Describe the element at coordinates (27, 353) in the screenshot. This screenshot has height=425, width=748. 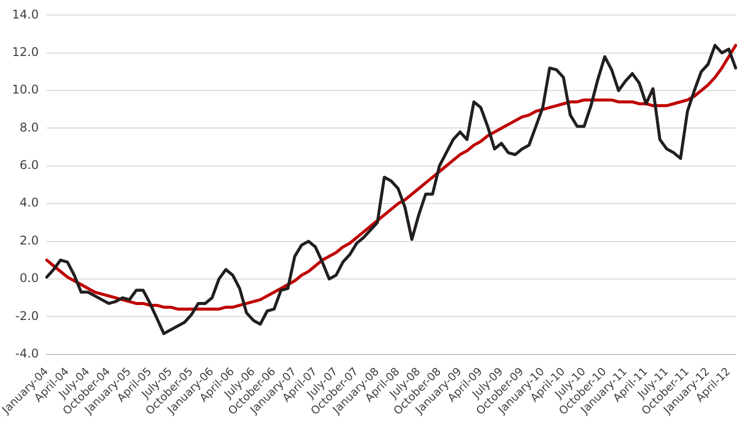
I see `y-tick-label: -4.0` at that location.